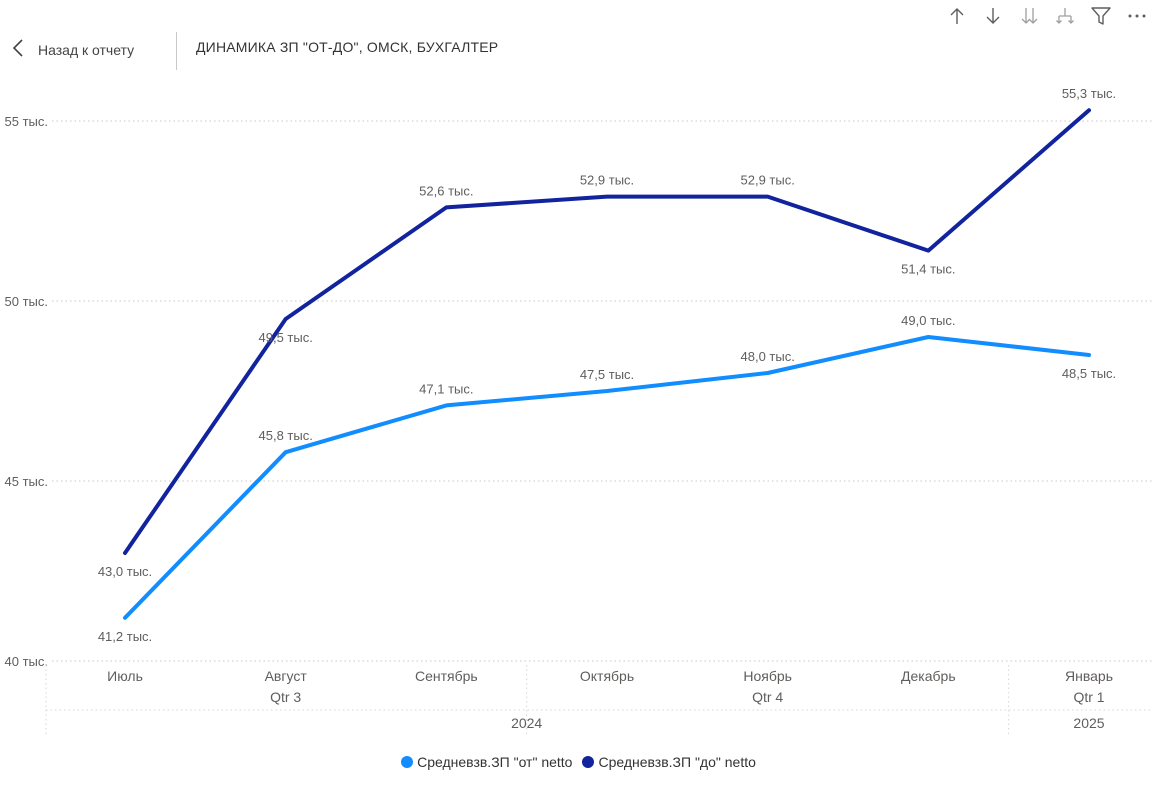 The image size is (1157, 785). Describe the element at coordinates (1089, 373) in the screenshot. I see `series-from-data-label: 48,5 тыс.` at that location.